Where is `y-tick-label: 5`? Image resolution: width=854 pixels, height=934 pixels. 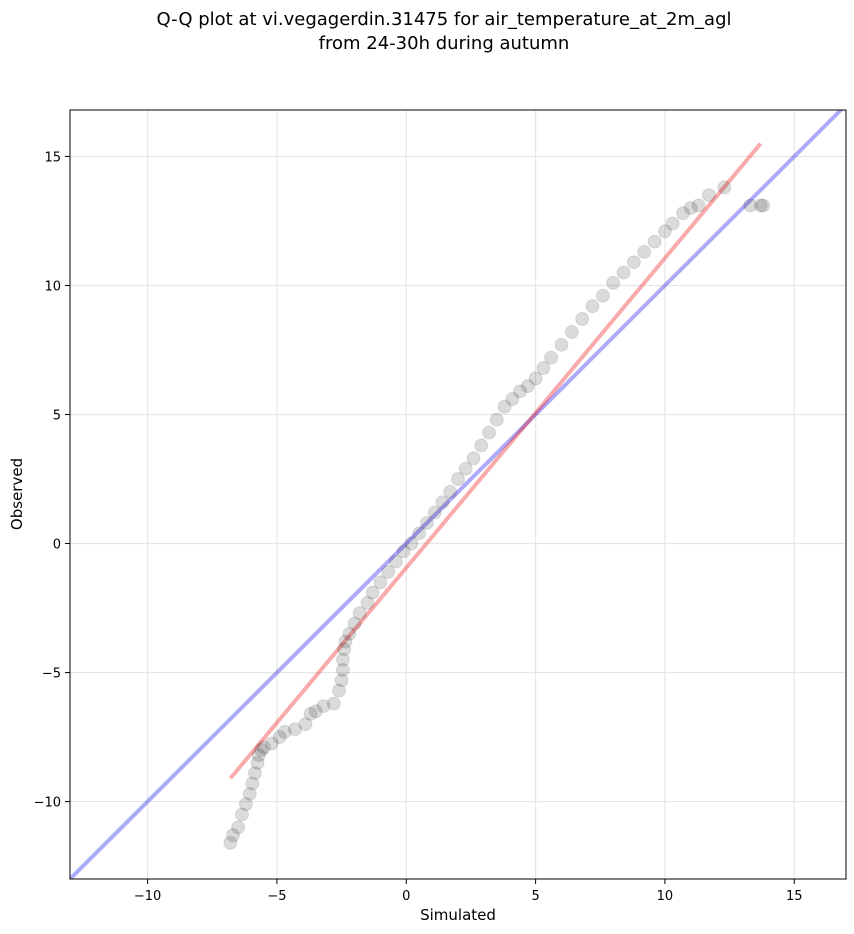
y-tick-label: 5 is located at coordinates (57, 416).